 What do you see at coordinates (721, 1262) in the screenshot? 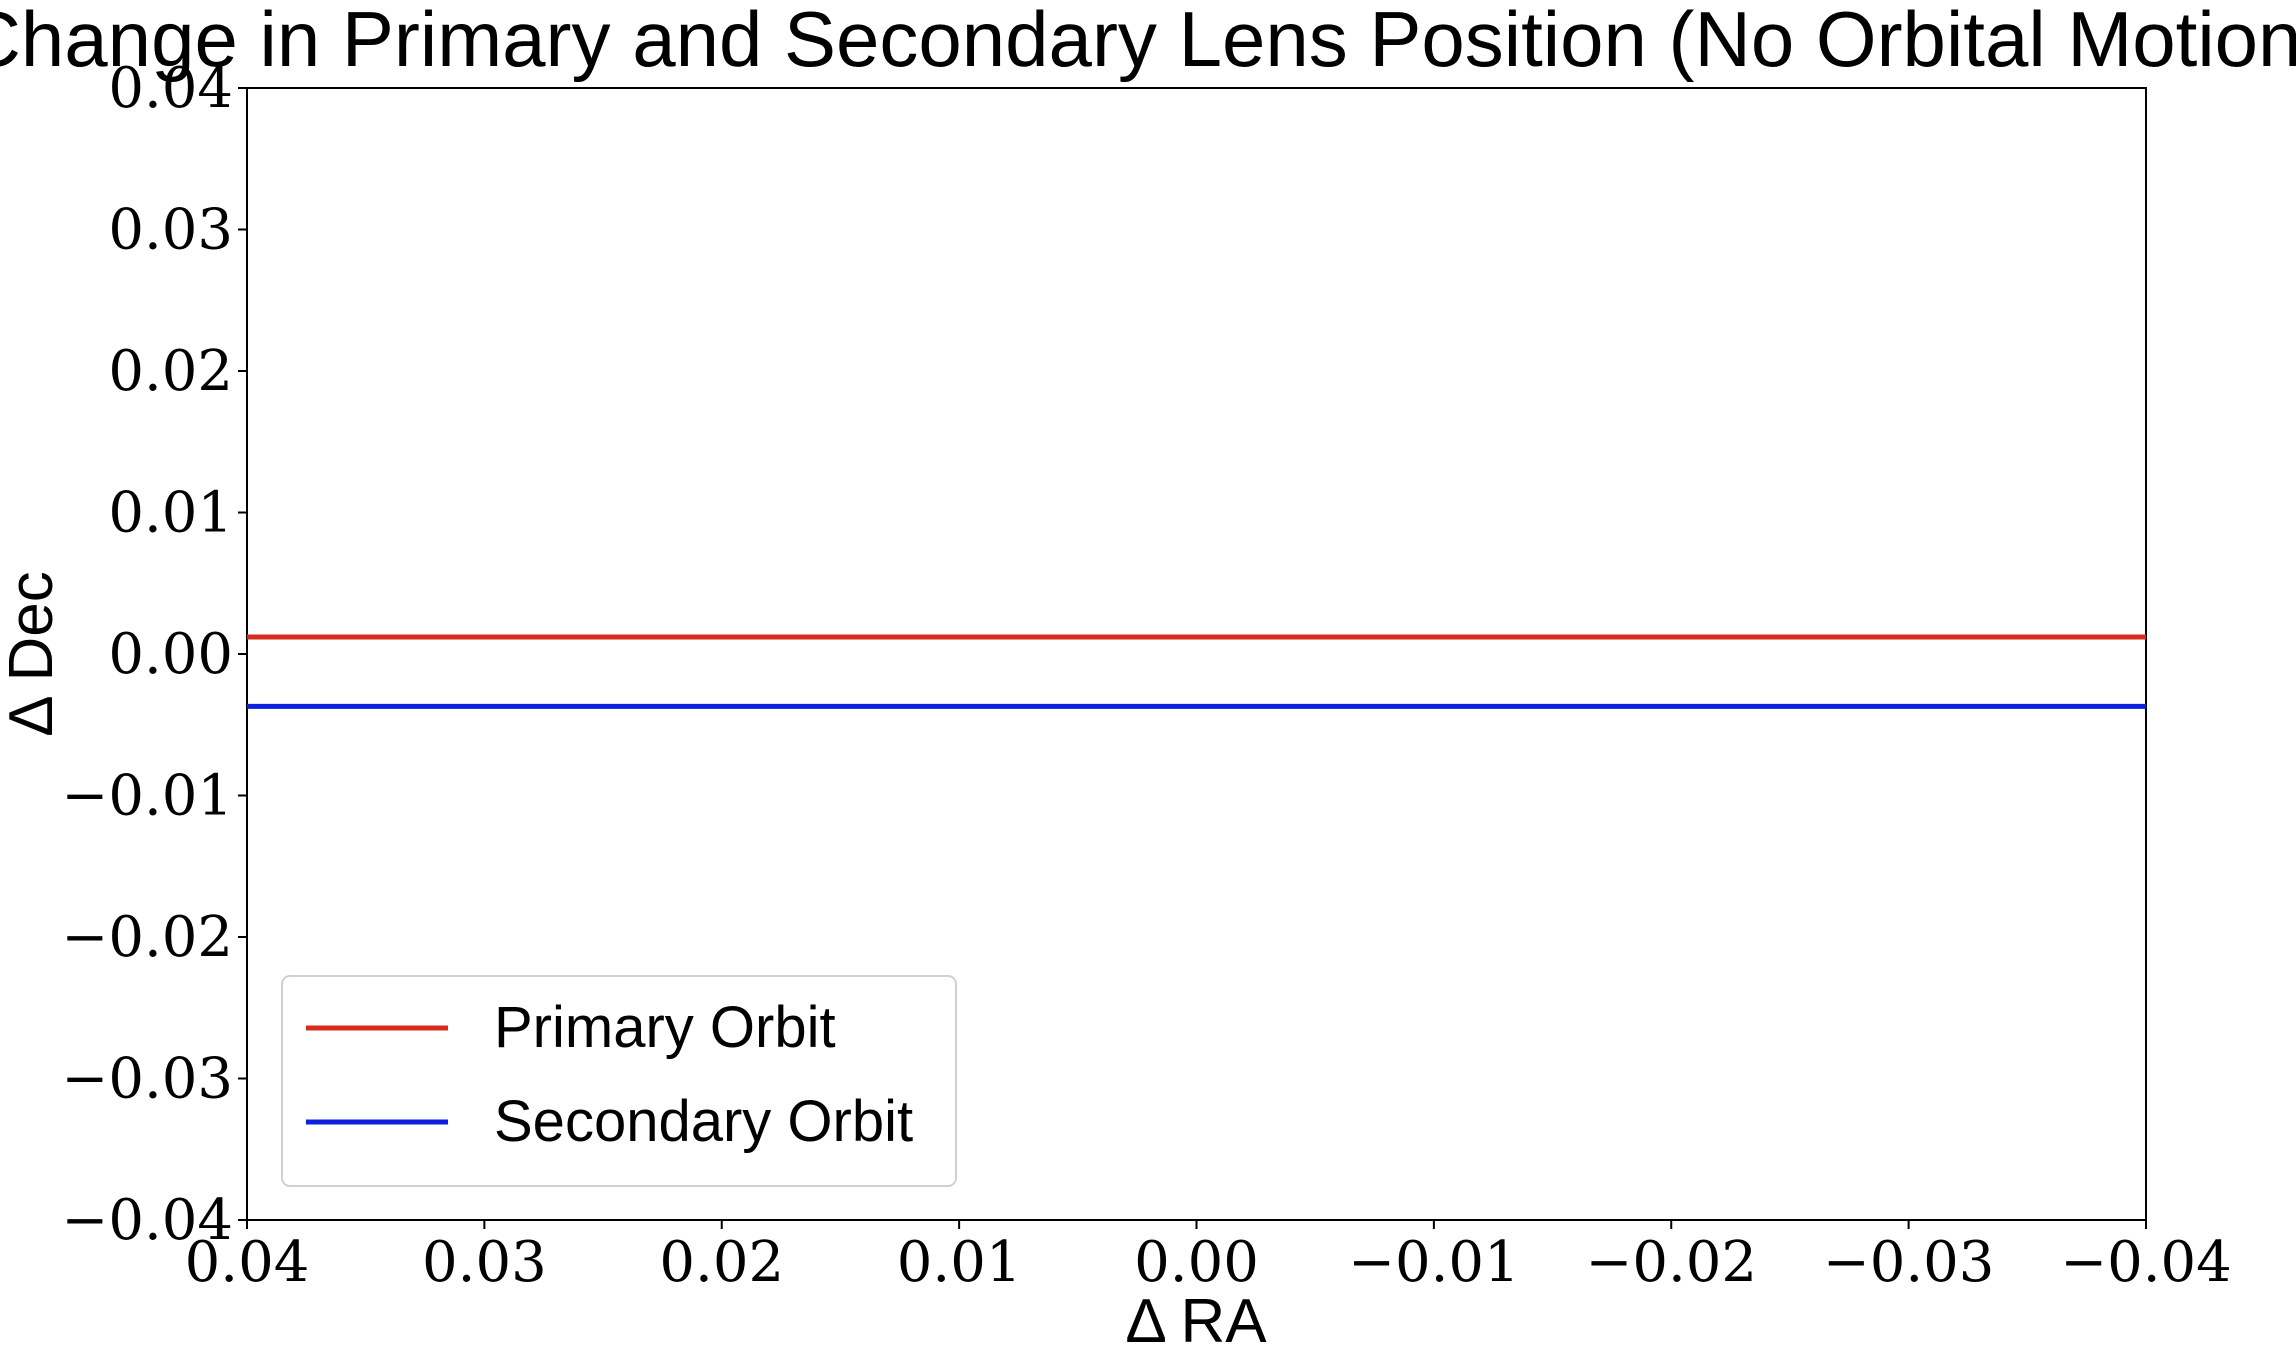
I see `x-tick-label: 0.02` at bounding box center [721, 1262].